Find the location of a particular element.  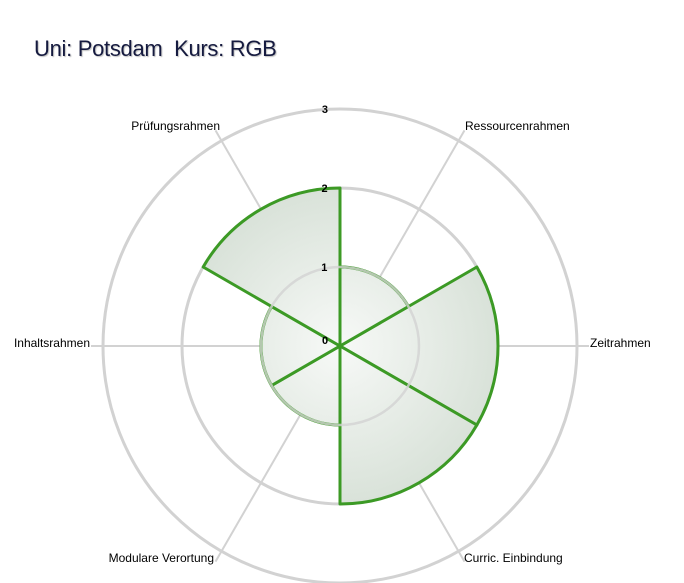

tick-label-1: 1 is located at coordinates (324, 268).